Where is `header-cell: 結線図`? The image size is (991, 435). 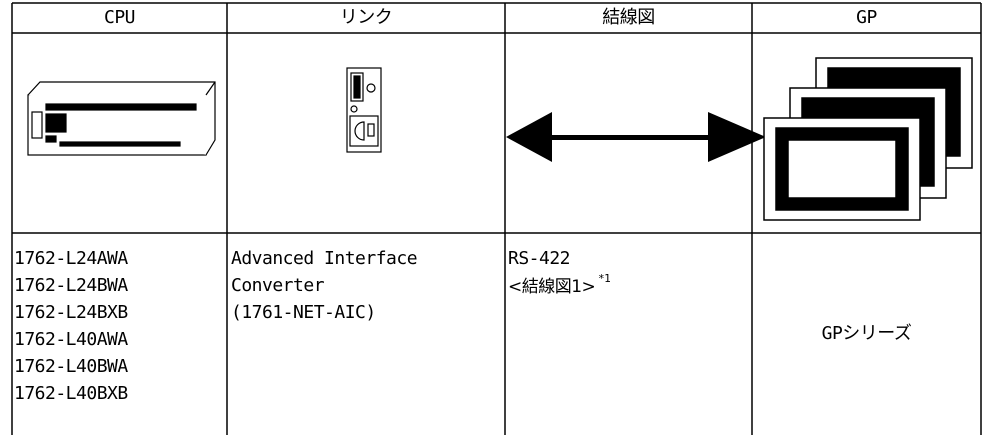
header-cell: 結線図 is located at coordinates (628, 17).